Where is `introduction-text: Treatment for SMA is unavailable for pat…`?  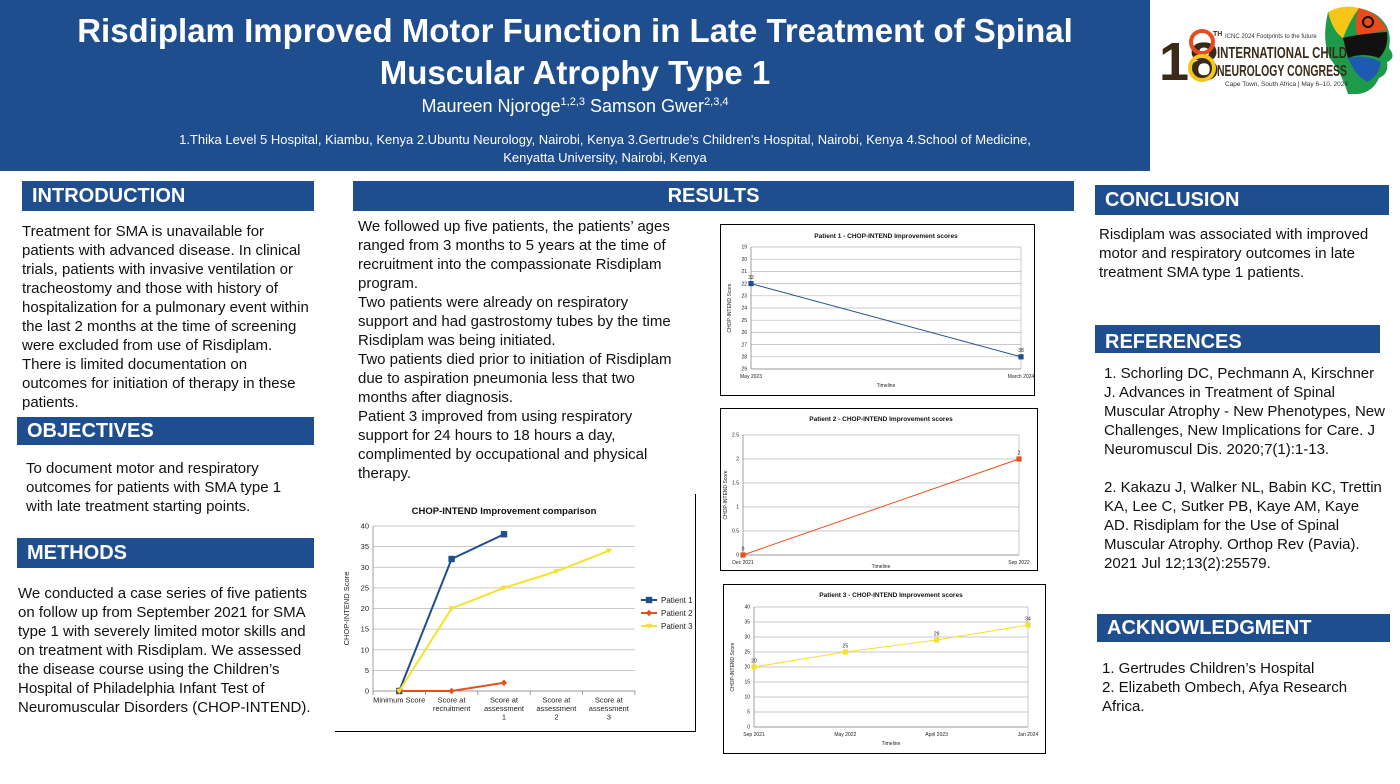 introduction-text: Treatment for SMA is unavailable for pat… is located at coordinates (165, 317).